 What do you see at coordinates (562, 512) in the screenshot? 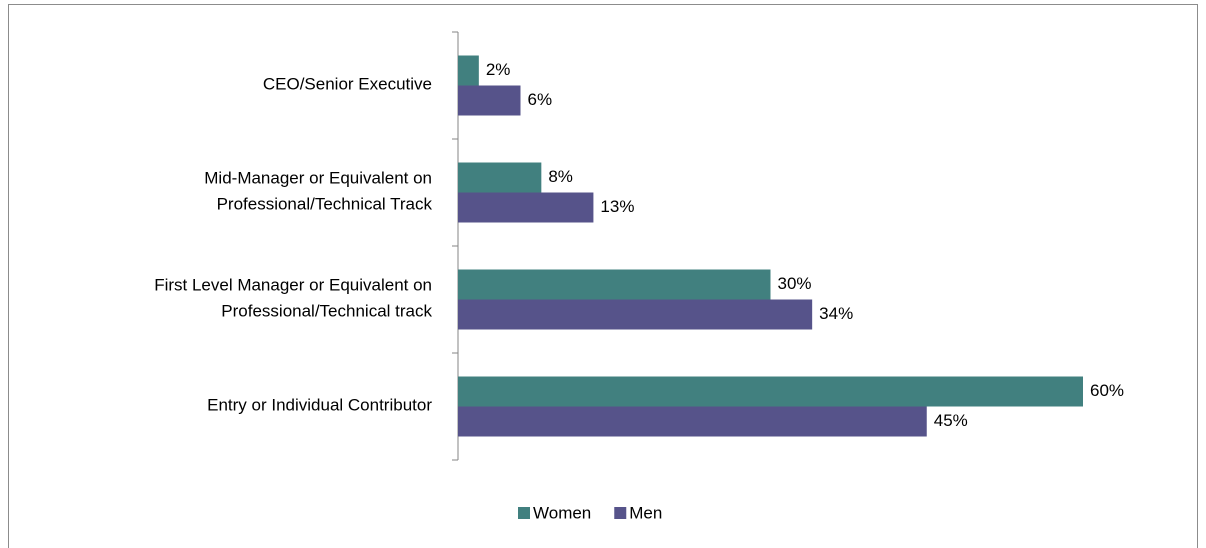
I see `legend-label: Women` at bounding box center [562, 512].